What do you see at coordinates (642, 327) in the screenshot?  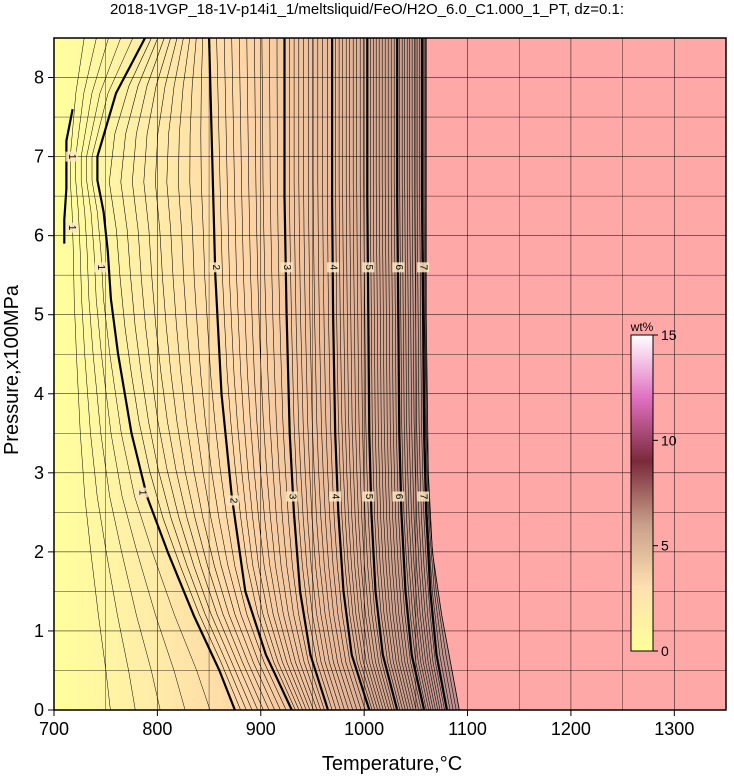 I see `colorbar-unit: wt%` at bounding box center [642, 327].